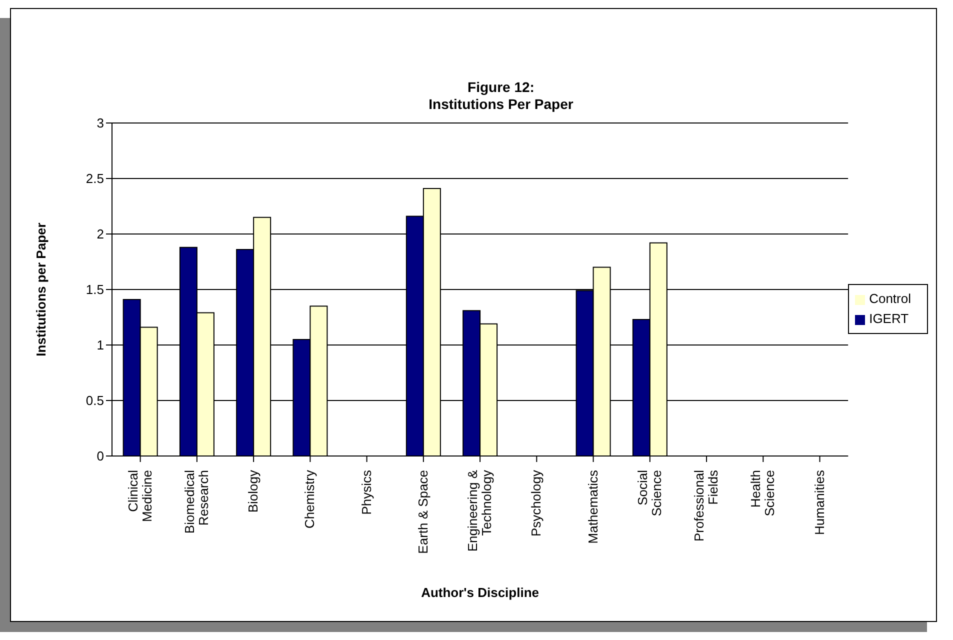  I want to click on y-axis-title: Institutions per Paper, so click(41, 289).